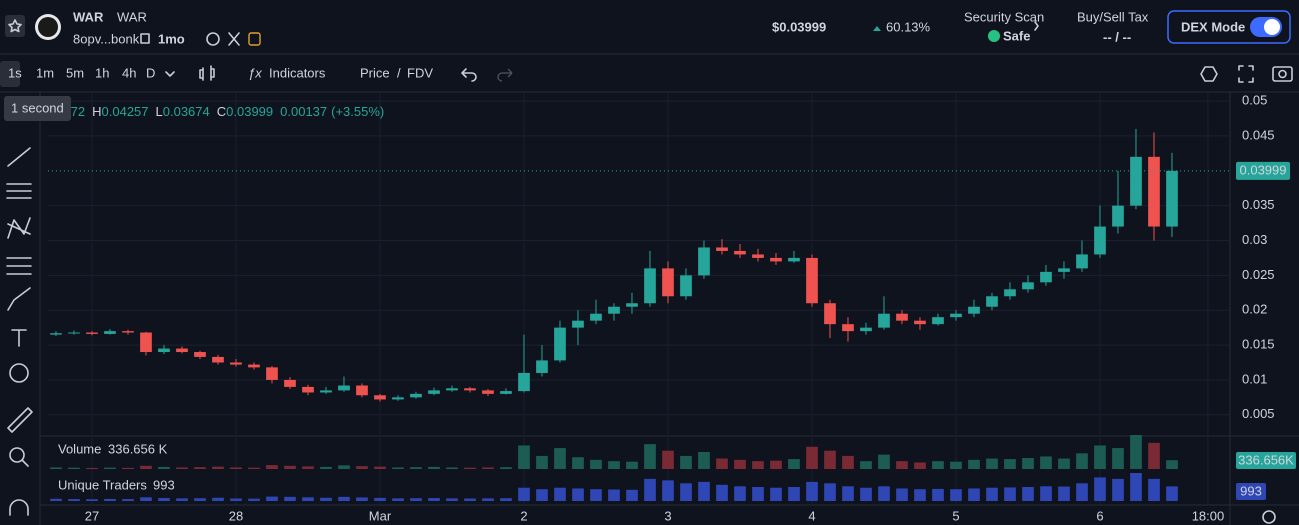 This screenshot has height=525, width=1299. What do you see at coordinates (17, 455) in the screenshot?
I see `zoom-tool` at bounding box center [17, 455].